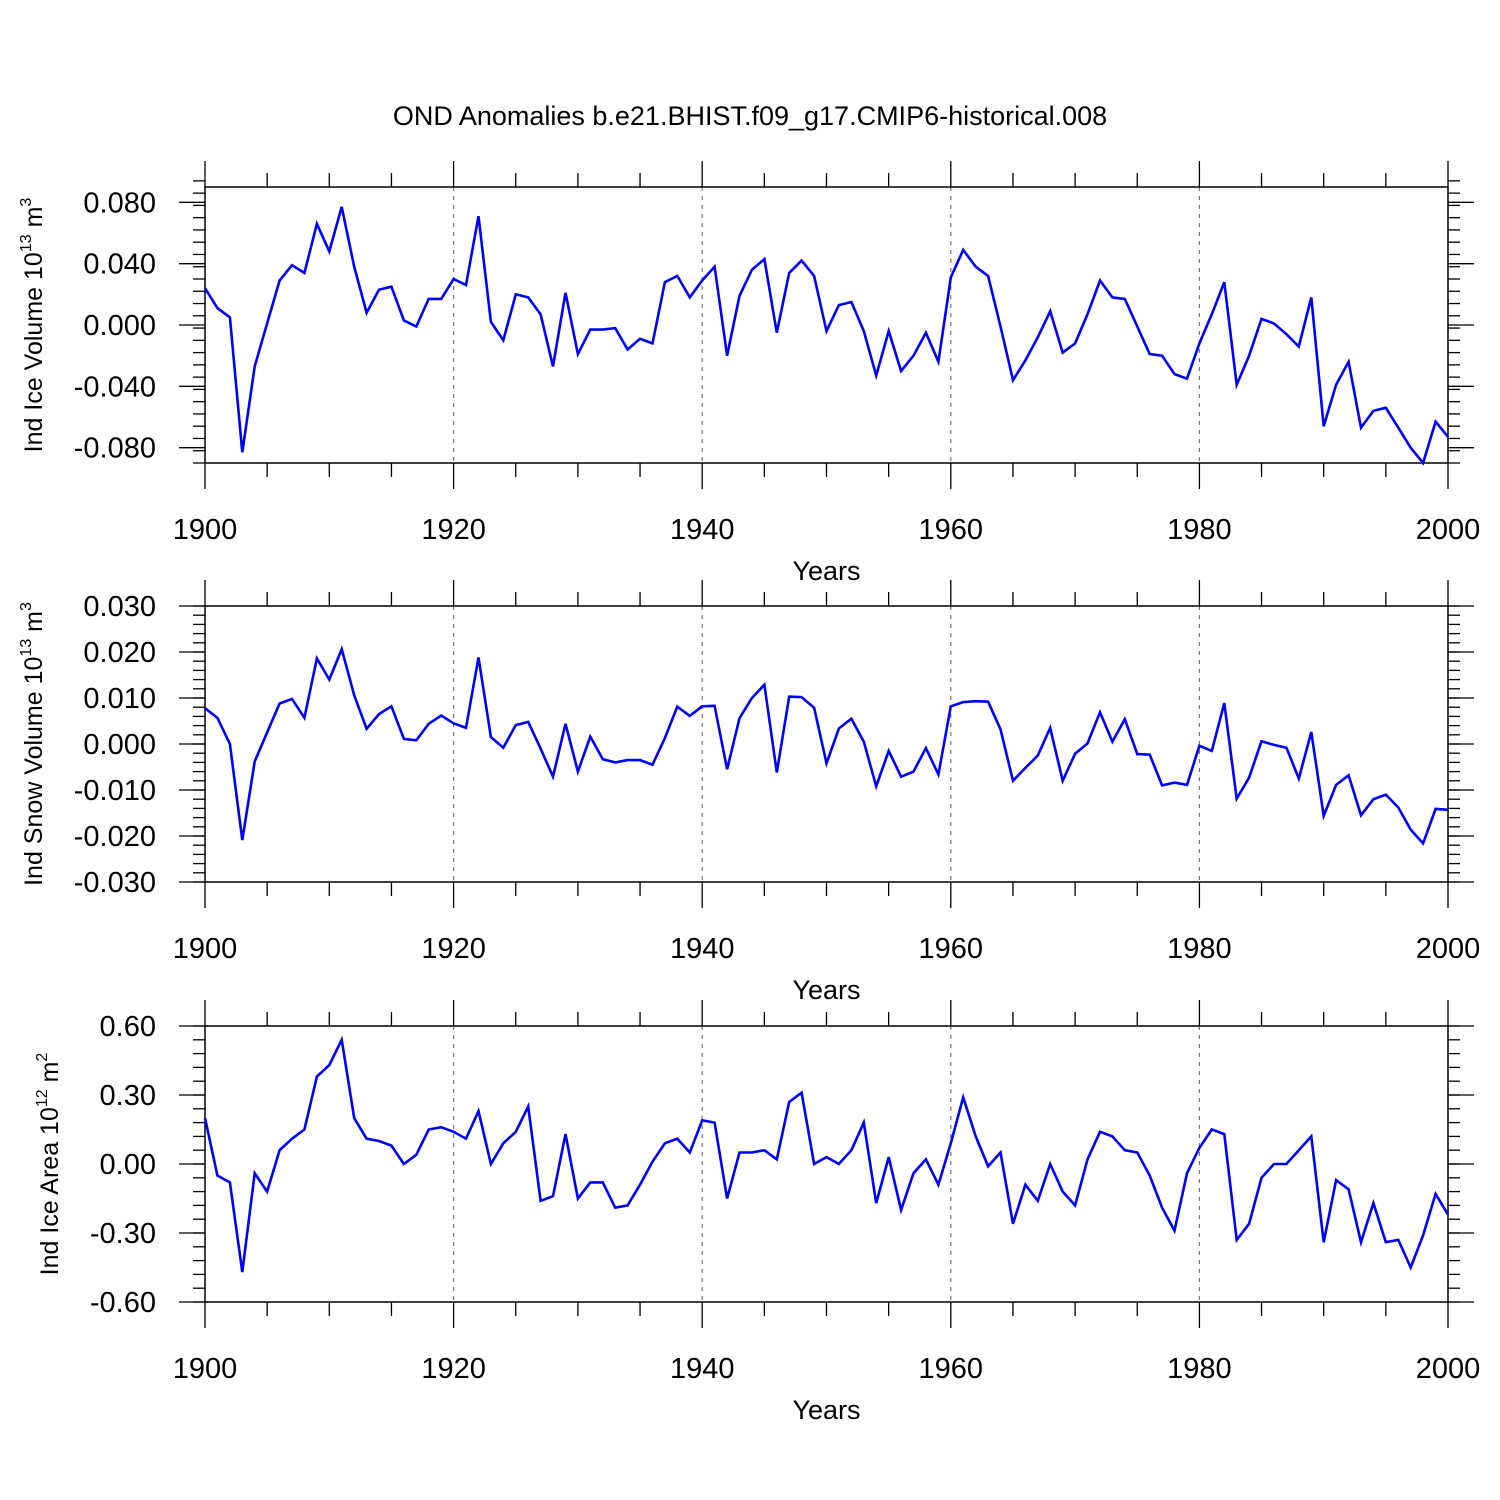  Describe the element at coordinates (49, 1164) in the screenshot. I see `y-axis-label: Ind Ice Area 1012 m2` at that location.